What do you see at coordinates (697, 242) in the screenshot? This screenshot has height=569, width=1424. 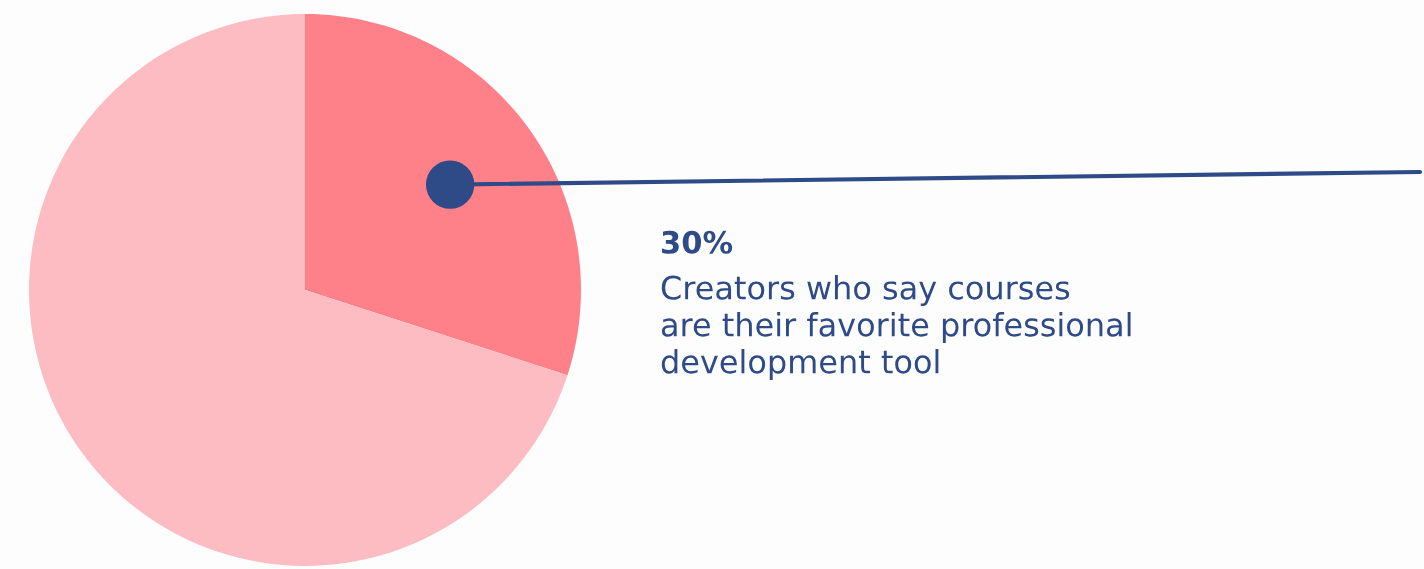 I see `data-label: 30%` at bounding box center [697, 242].